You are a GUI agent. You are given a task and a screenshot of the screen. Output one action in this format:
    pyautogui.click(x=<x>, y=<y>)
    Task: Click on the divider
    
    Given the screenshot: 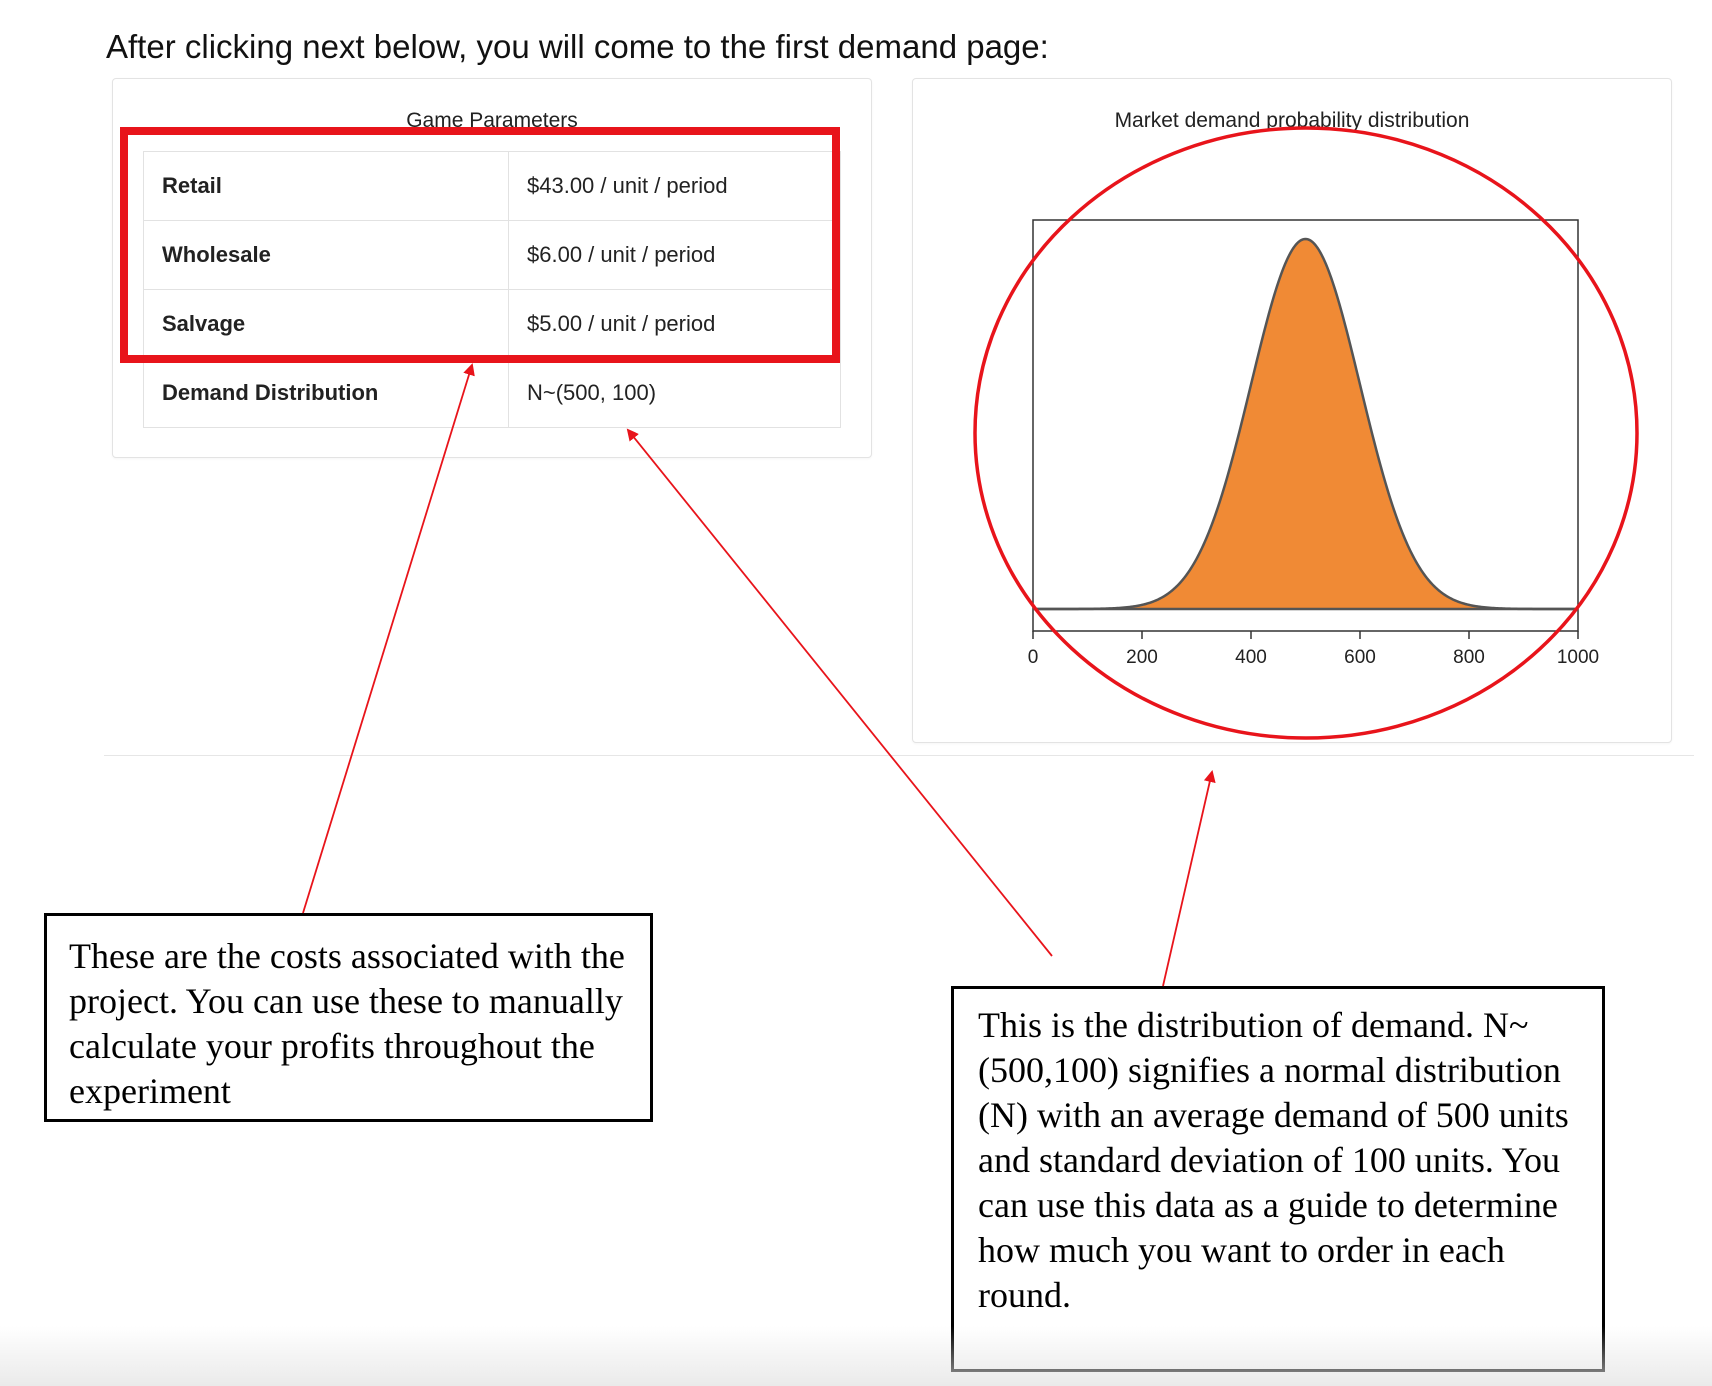 What is the action you would take?
    pyautogui.click(x=899, y=755)
    